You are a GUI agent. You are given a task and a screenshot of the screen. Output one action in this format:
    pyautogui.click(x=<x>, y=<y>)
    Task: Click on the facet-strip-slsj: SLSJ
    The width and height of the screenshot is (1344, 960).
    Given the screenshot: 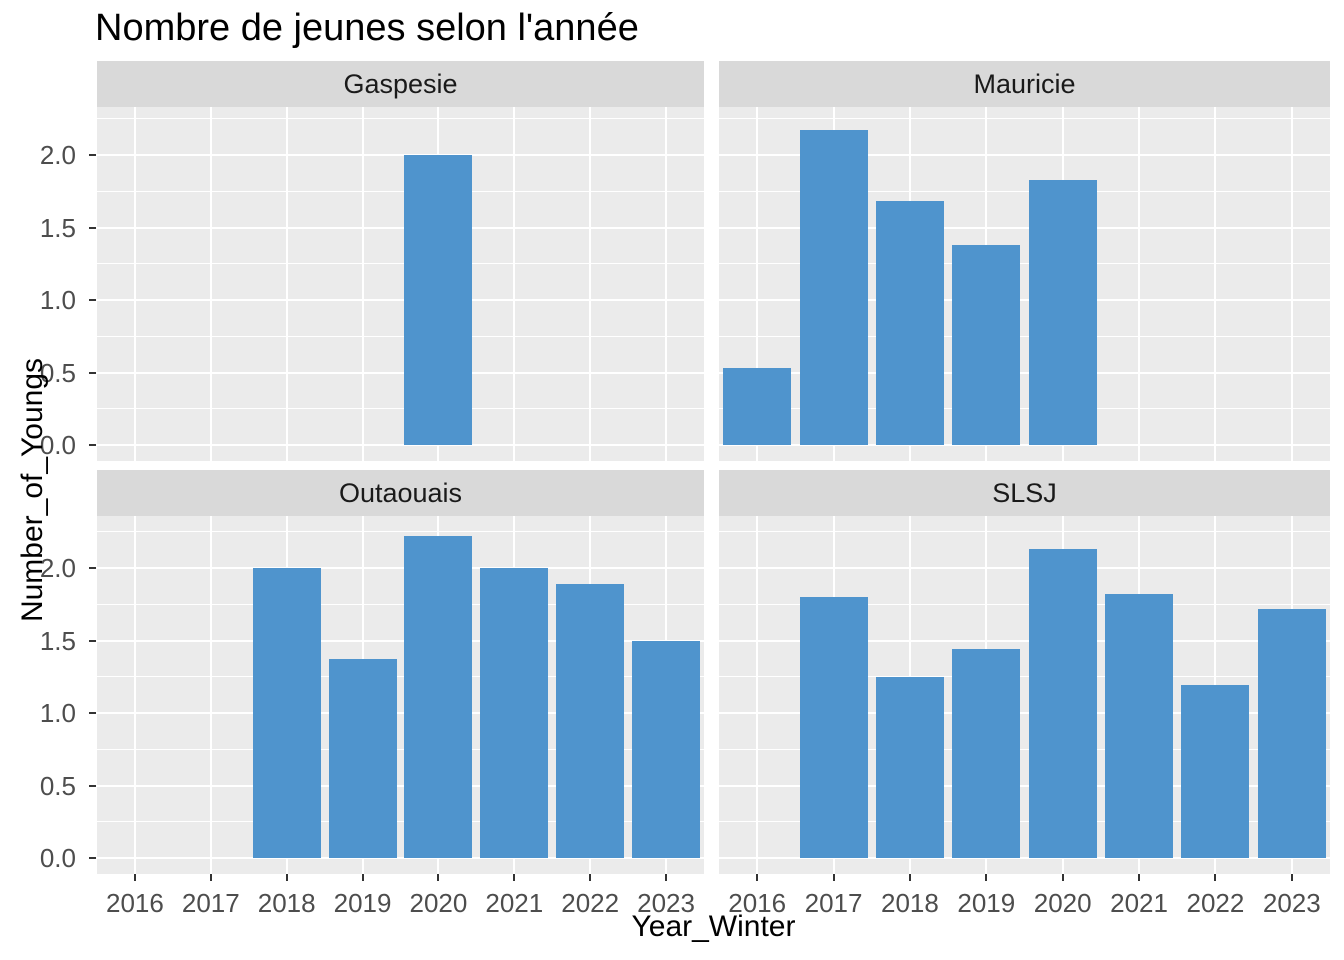 What is the action you would take?
    pyautogui.click(x=1024, y=493)
    